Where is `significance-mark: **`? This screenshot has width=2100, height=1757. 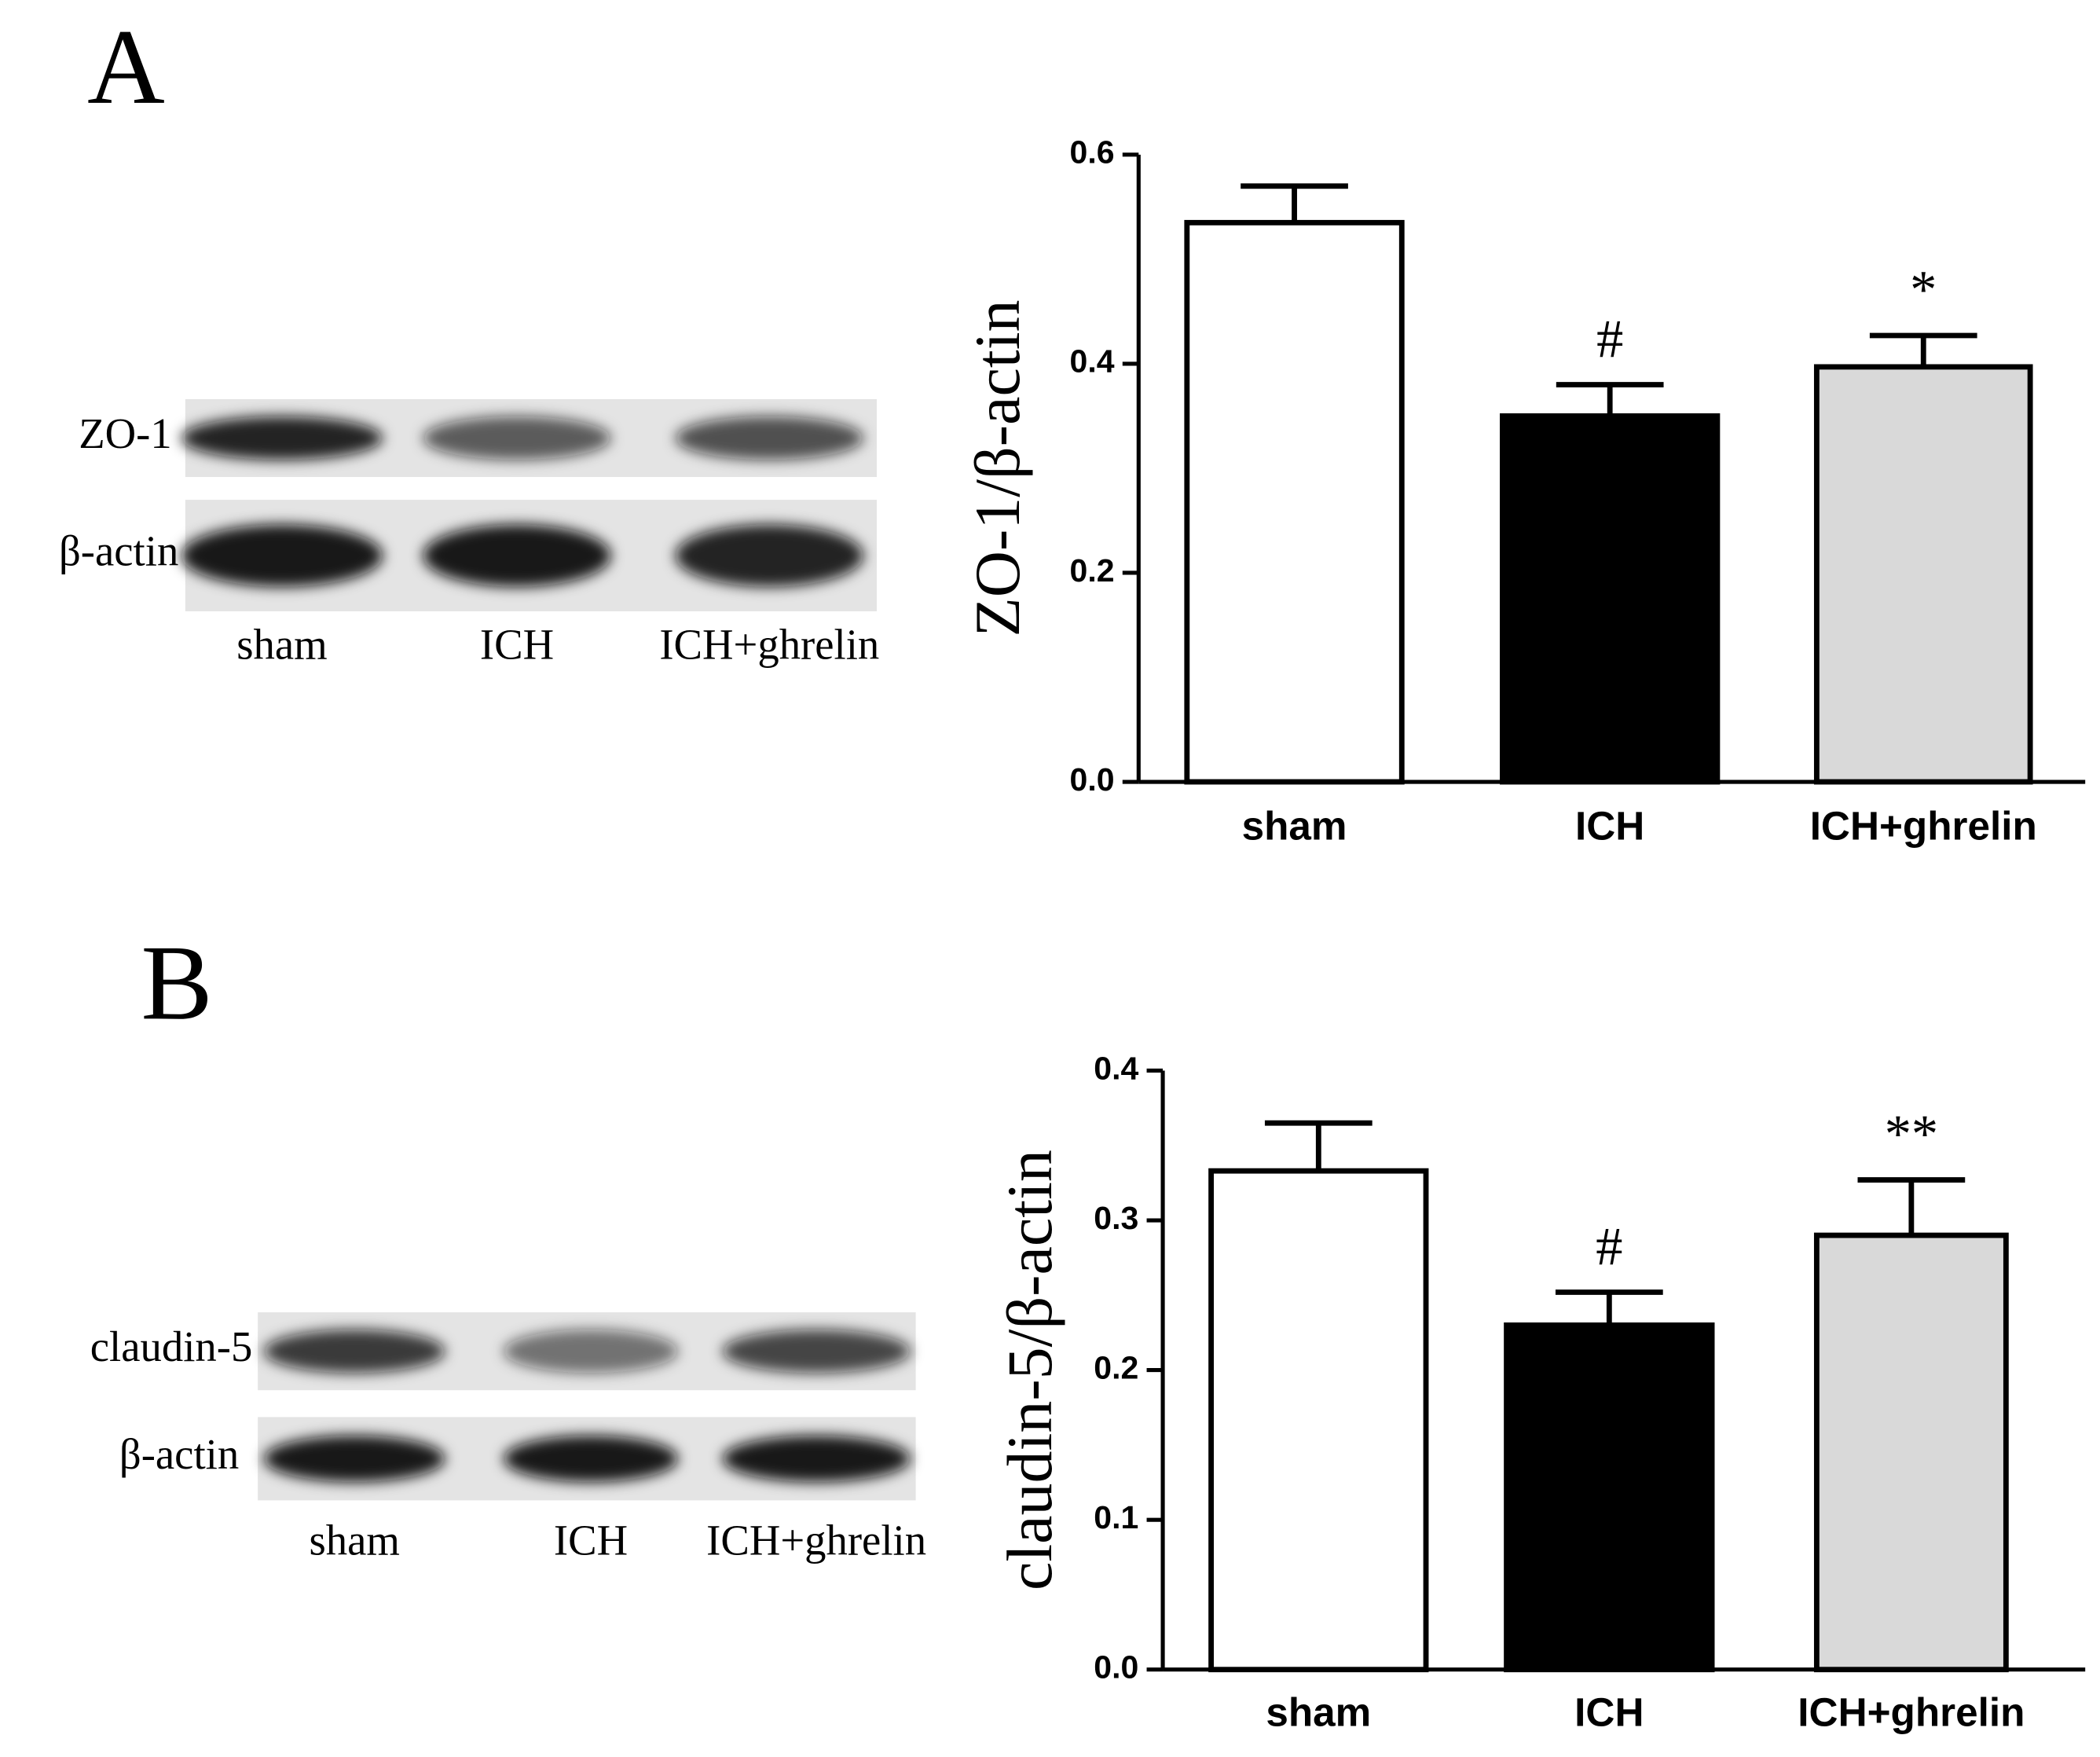 significance-mark: ** is located at coordinates (1911, 1134).